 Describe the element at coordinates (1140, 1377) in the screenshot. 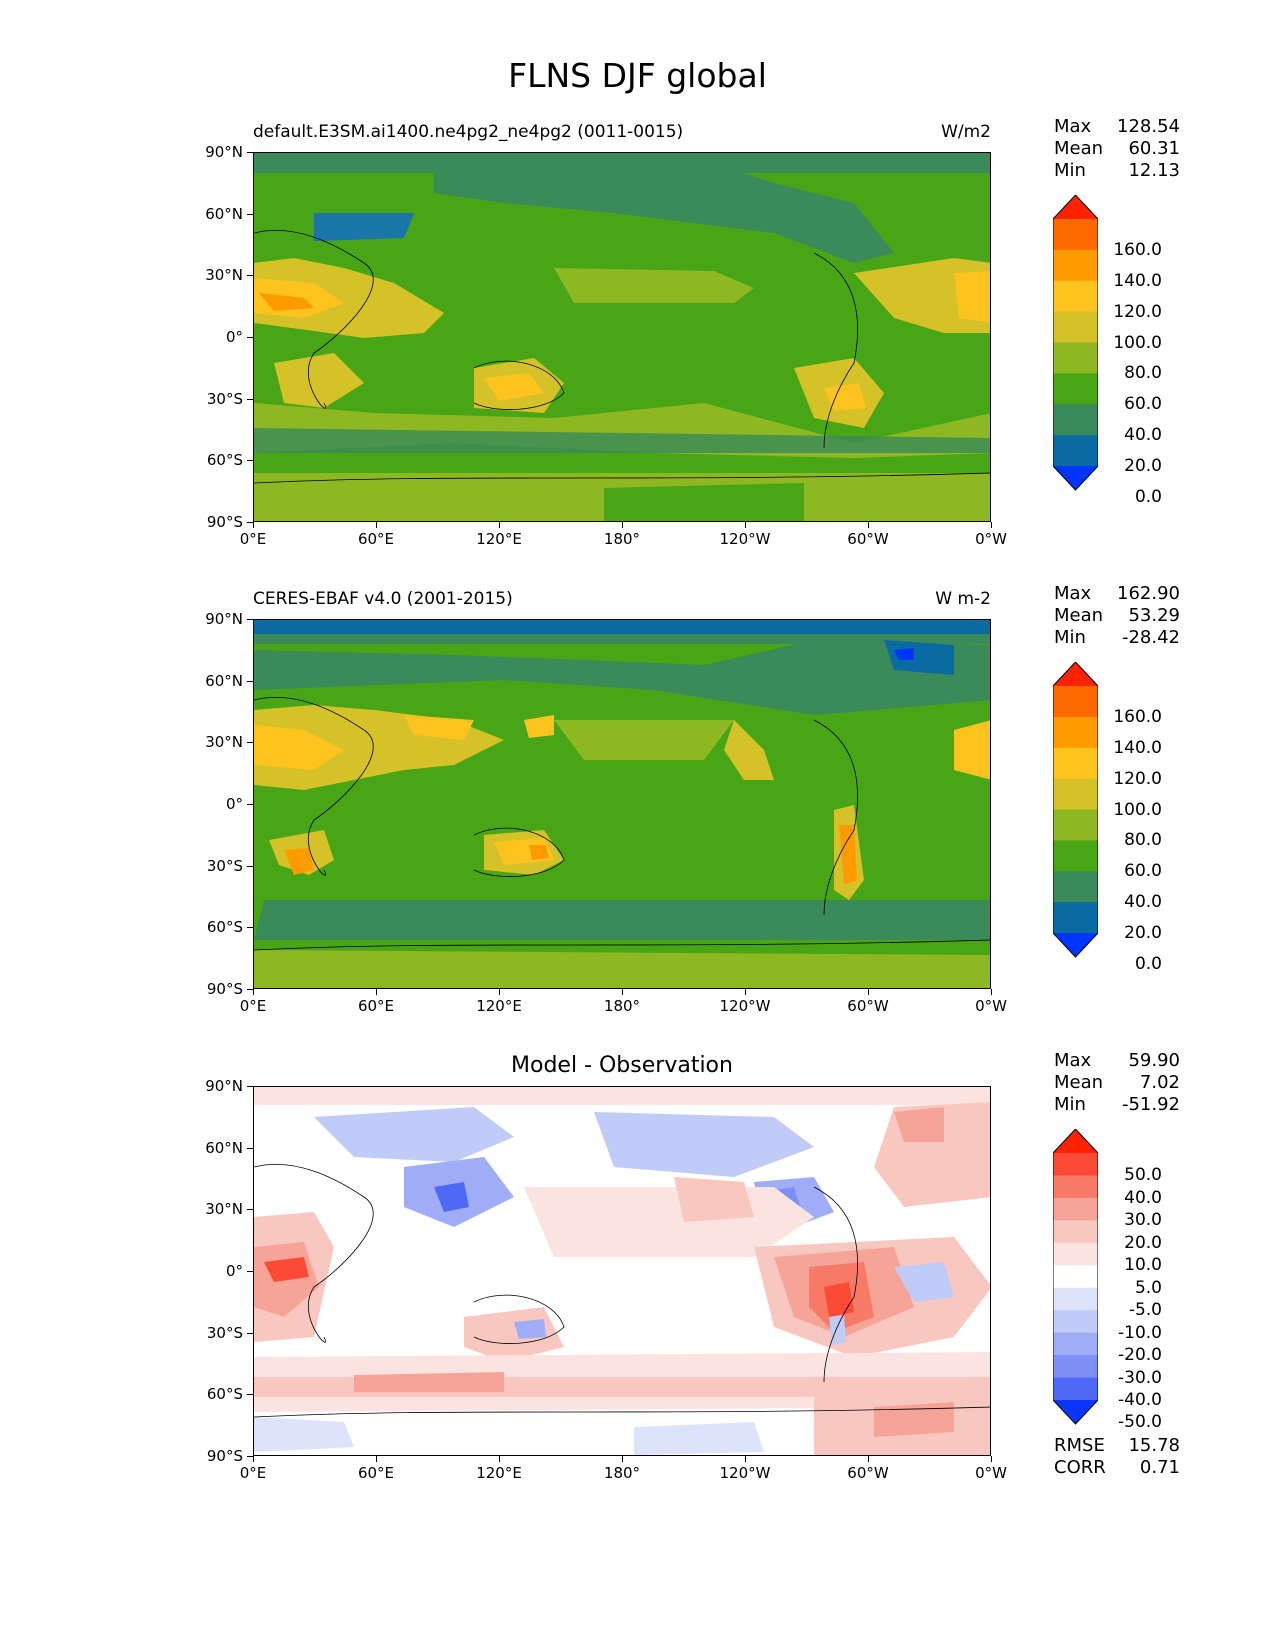

I see `colorbar-tick-label: -30.0` at that location.